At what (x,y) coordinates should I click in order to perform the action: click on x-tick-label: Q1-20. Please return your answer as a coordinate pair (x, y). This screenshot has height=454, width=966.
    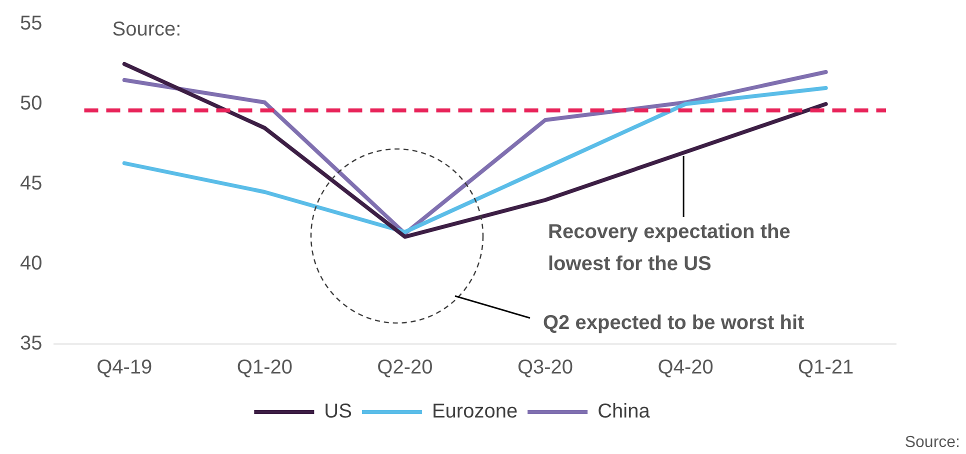
    Looking at the image, I should click on (264, 367).